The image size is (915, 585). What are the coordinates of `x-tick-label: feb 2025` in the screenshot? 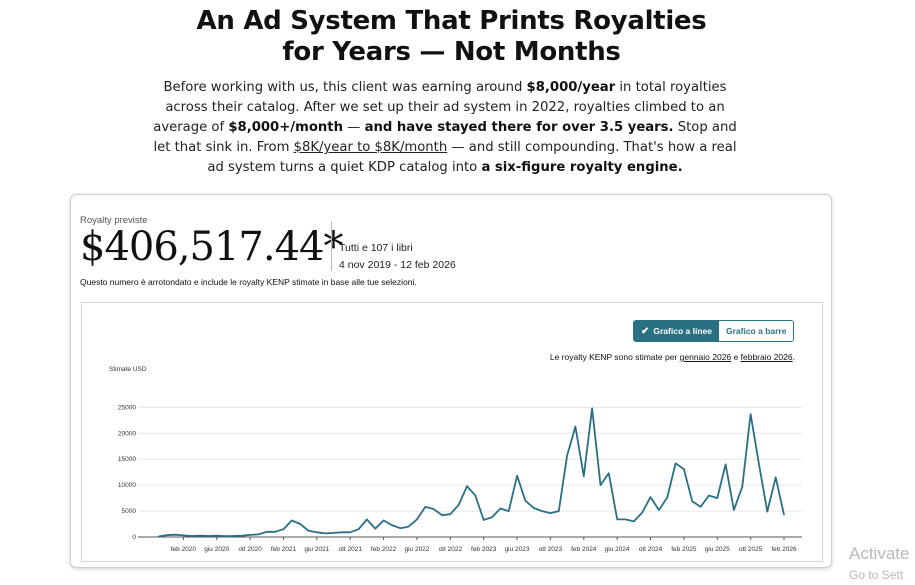 It's located at (684, 549).